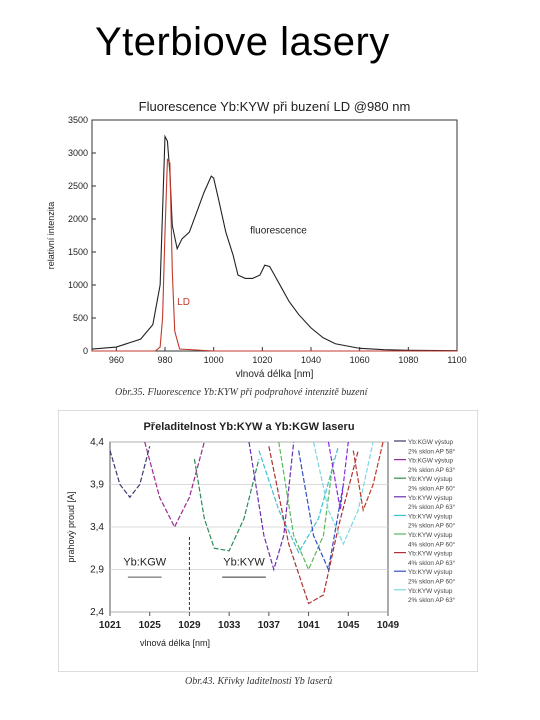  Describe the element at coordinates (150, 625) in the screenshot. I see `x-tick-label: 1025` at that location.